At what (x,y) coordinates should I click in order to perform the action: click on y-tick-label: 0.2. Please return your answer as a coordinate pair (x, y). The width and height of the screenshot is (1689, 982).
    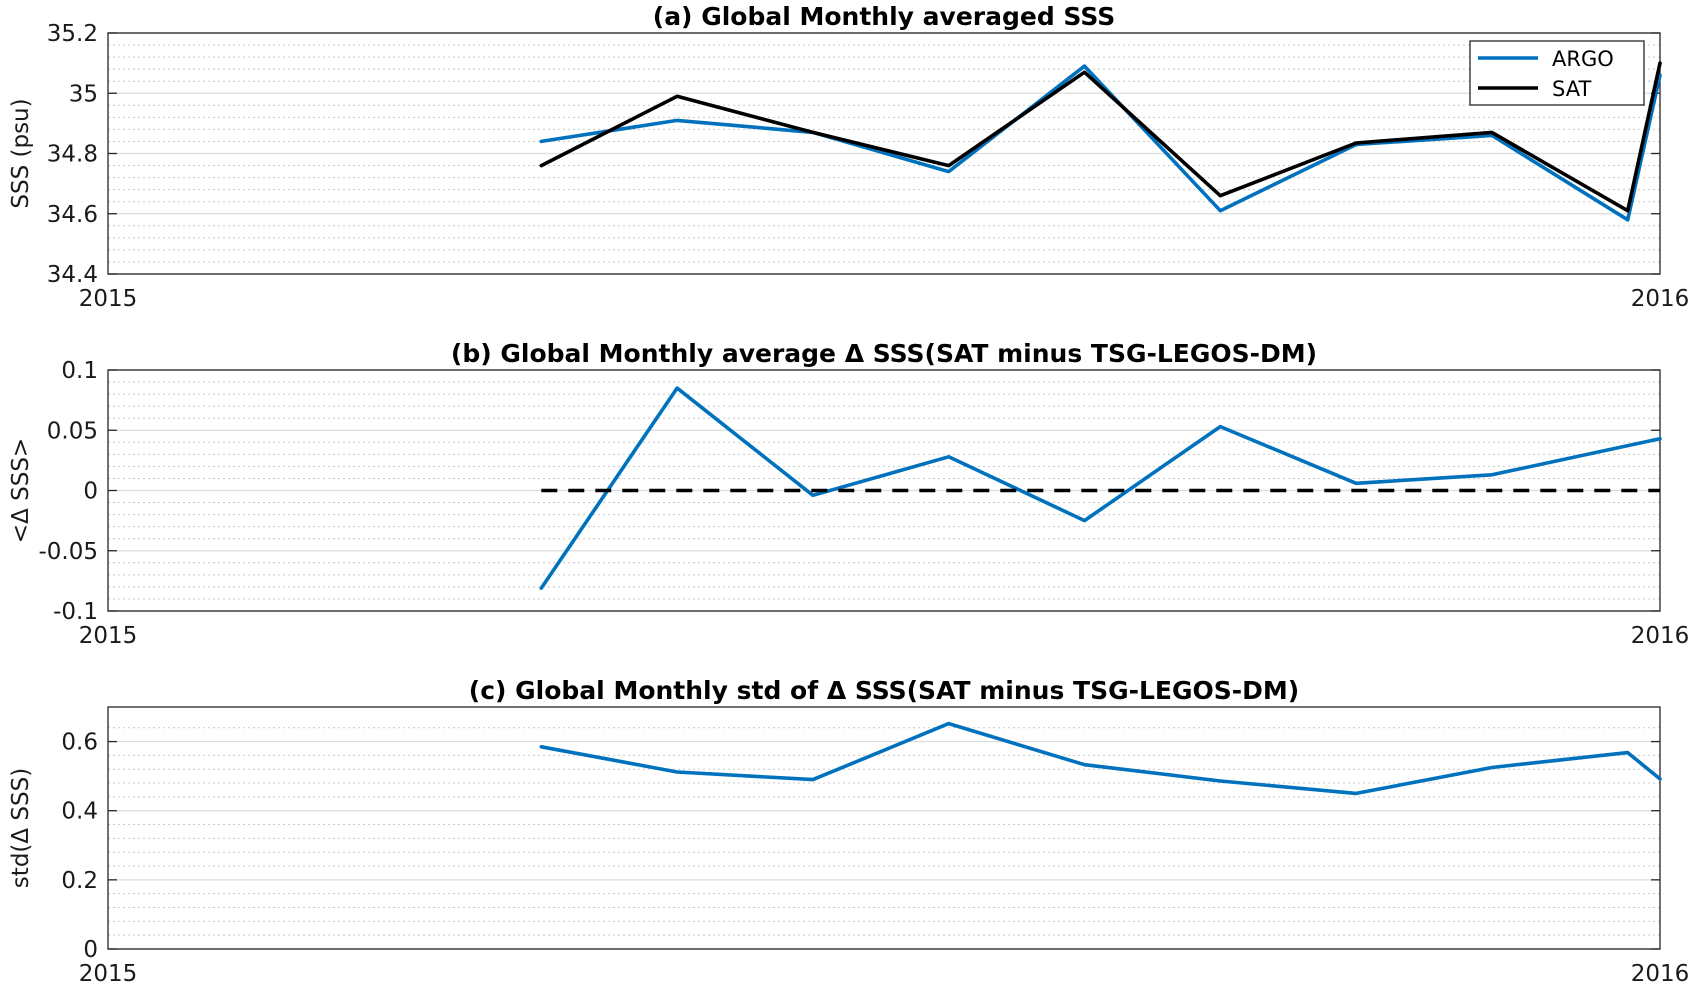
    Looking at the image, I should click on (79, 881).